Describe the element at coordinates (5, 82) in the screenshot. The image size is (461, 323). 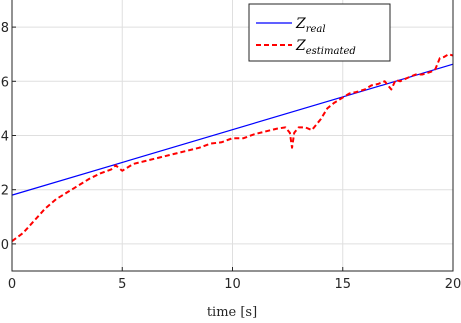
I see `y-tick-label: 6` at that location.